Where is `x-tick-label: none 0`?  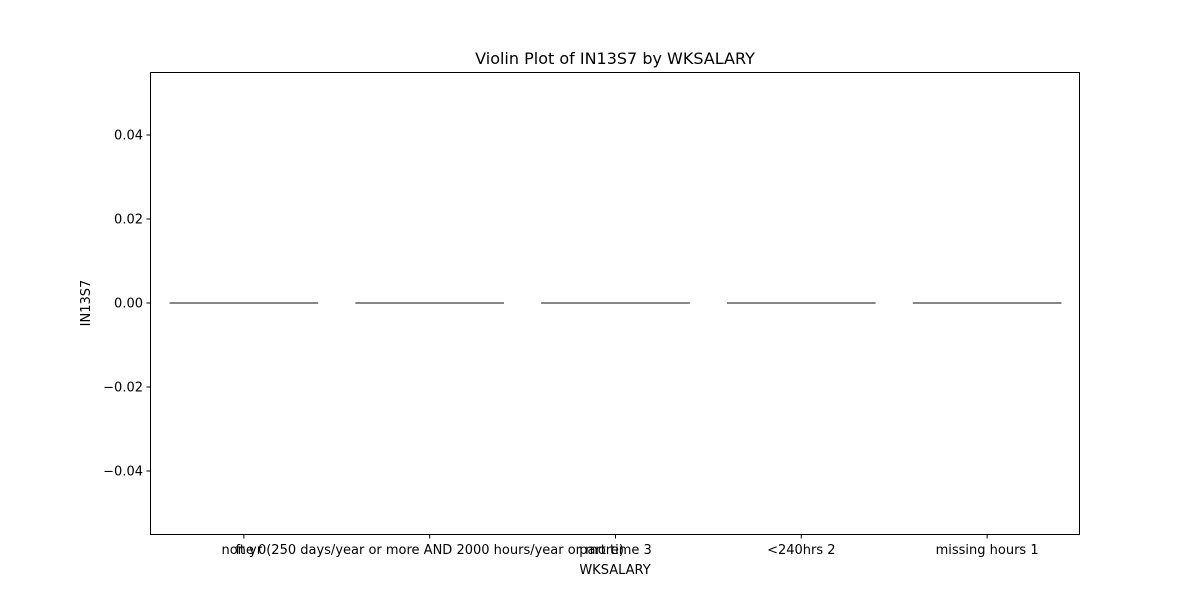 x-tick-label: none 0 is located at coordinates (243, 550).